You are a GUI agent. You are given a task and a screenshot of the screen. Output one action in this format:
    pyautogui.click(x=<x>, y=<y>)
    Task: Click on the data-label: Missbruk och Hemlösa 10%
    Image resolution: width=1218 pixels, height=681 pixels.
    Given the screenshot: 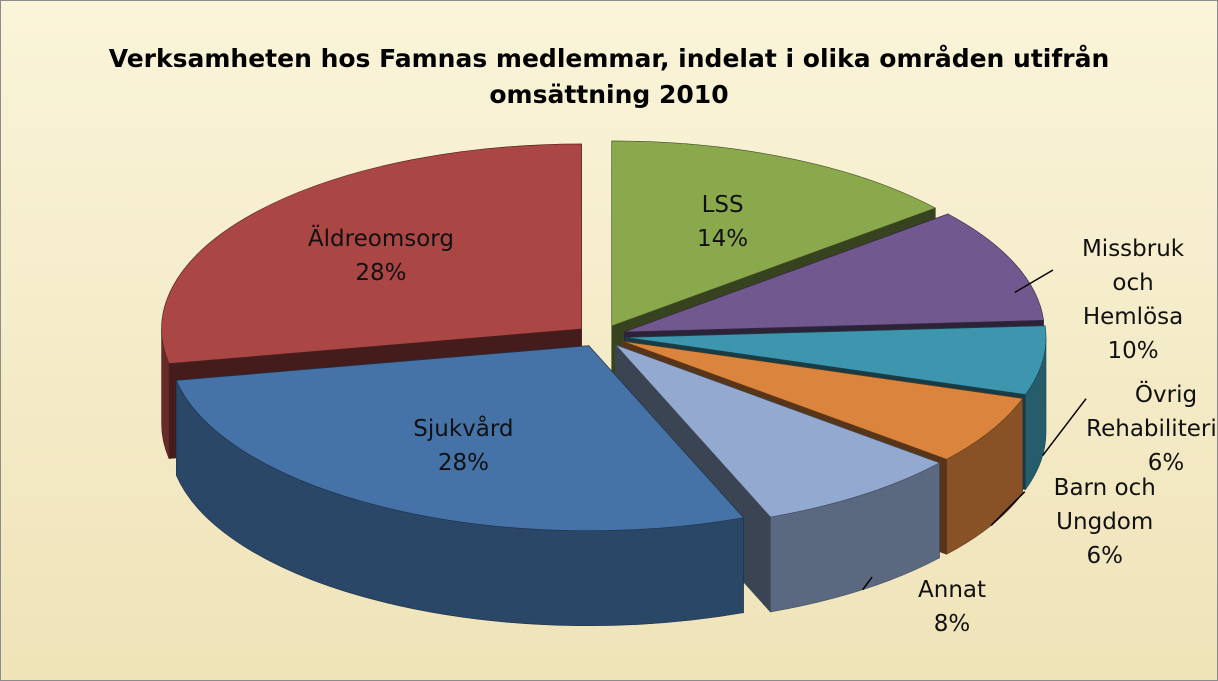 What is the action you would take?
    pyautogui.click(x=1133, y=300)
    